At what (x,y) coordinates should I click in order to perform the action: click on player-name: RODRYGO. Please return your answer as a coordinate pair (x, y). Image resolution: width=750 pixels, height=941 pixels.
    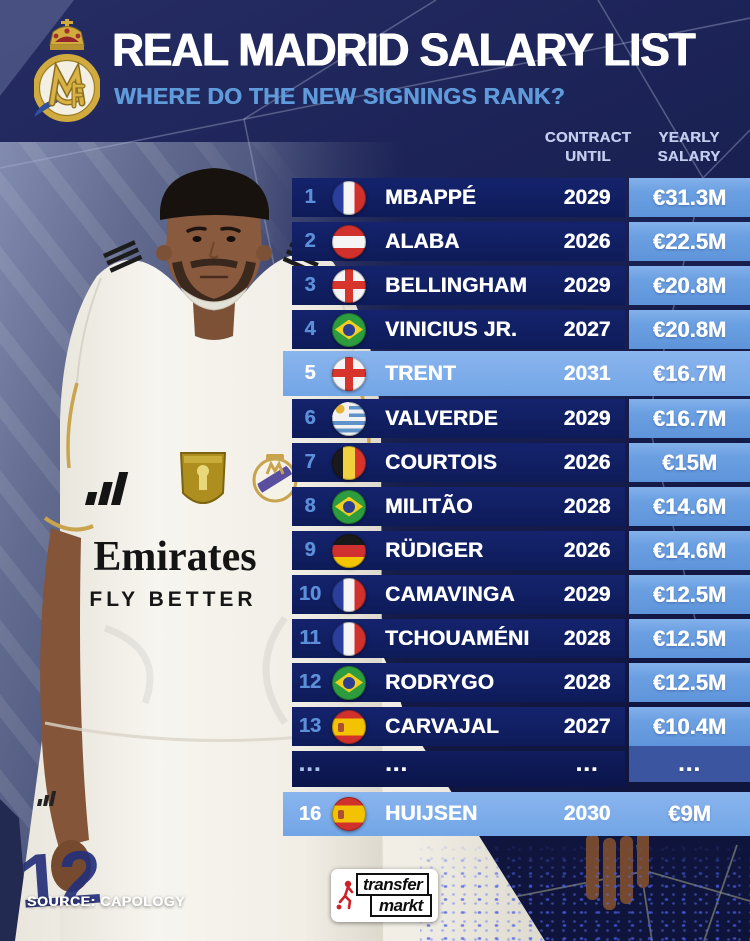
    Looking at the image, I should click on (440, 682).